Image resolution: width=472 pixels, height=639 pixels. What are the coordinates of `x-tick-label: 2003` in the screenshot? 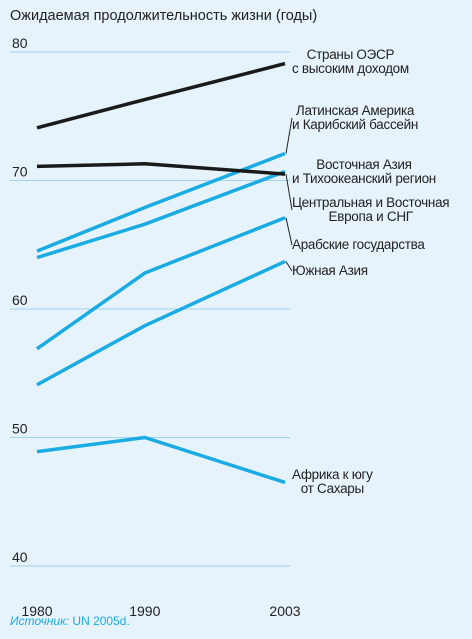 It's located at (284, 611).